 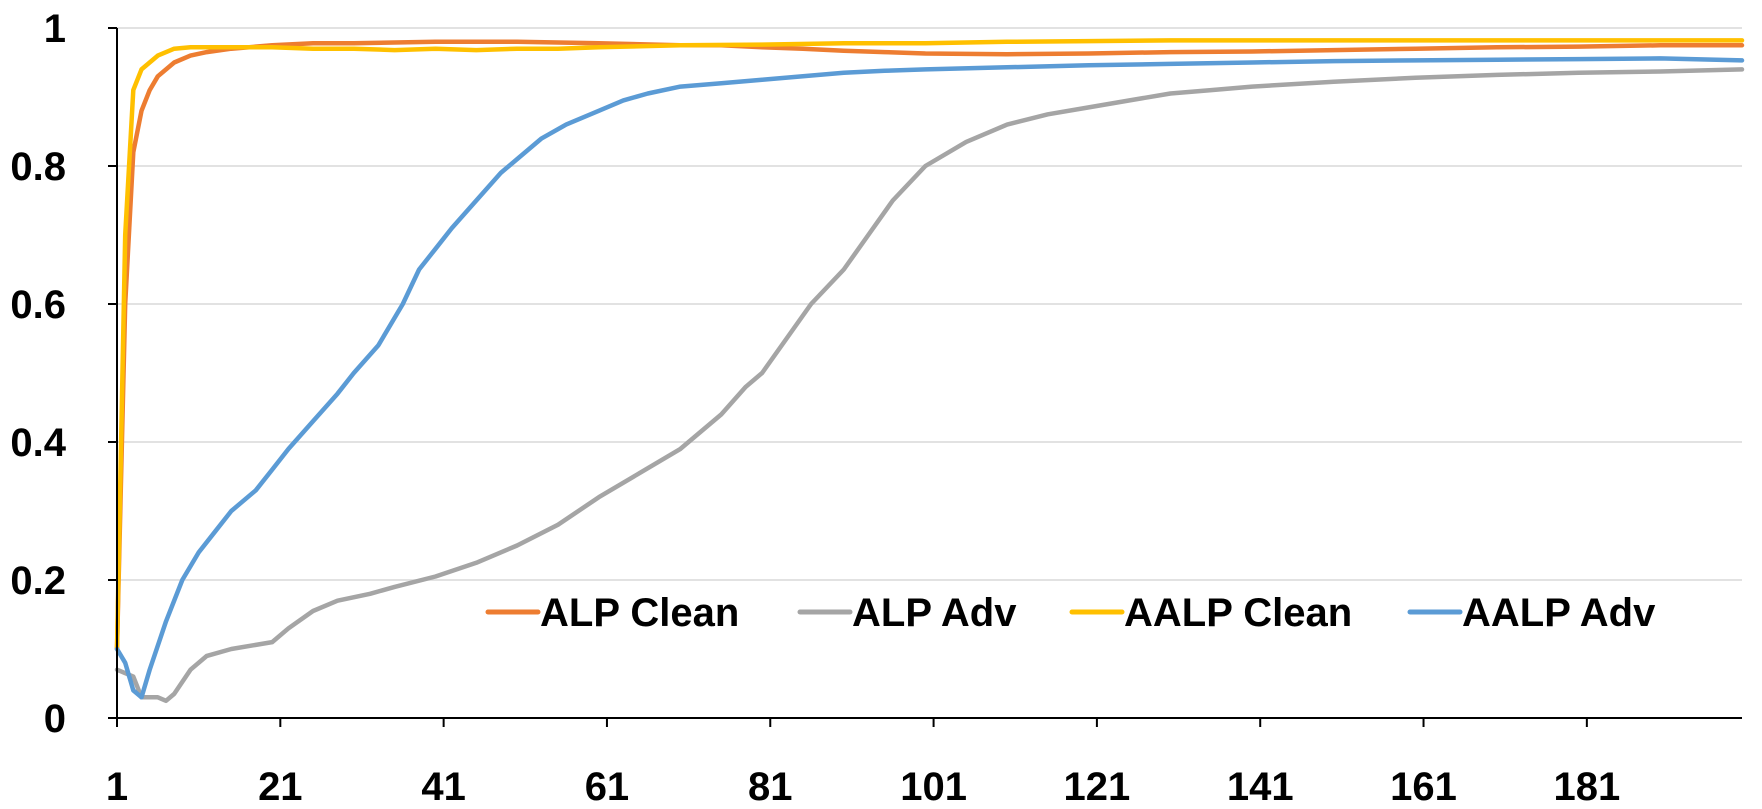 I want to click on legend-label-alp-adv: ALP Adv, so click(x=934, y=613).